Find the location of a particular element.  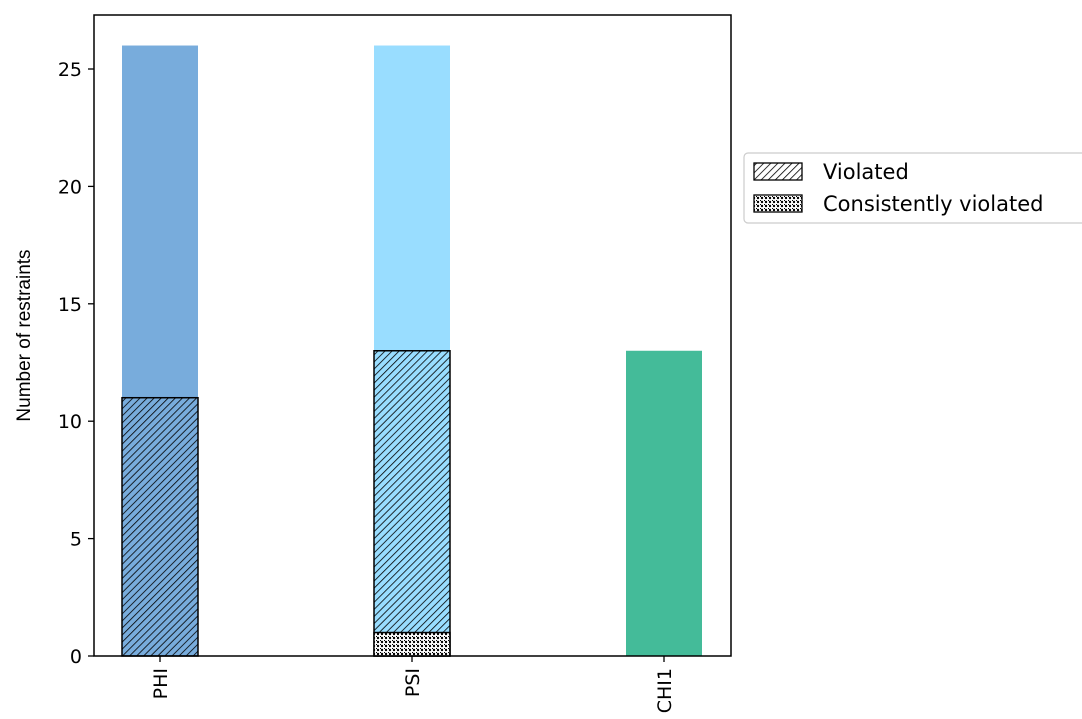

bar-consistently-violated-psi is located at coordinates (412, 644).